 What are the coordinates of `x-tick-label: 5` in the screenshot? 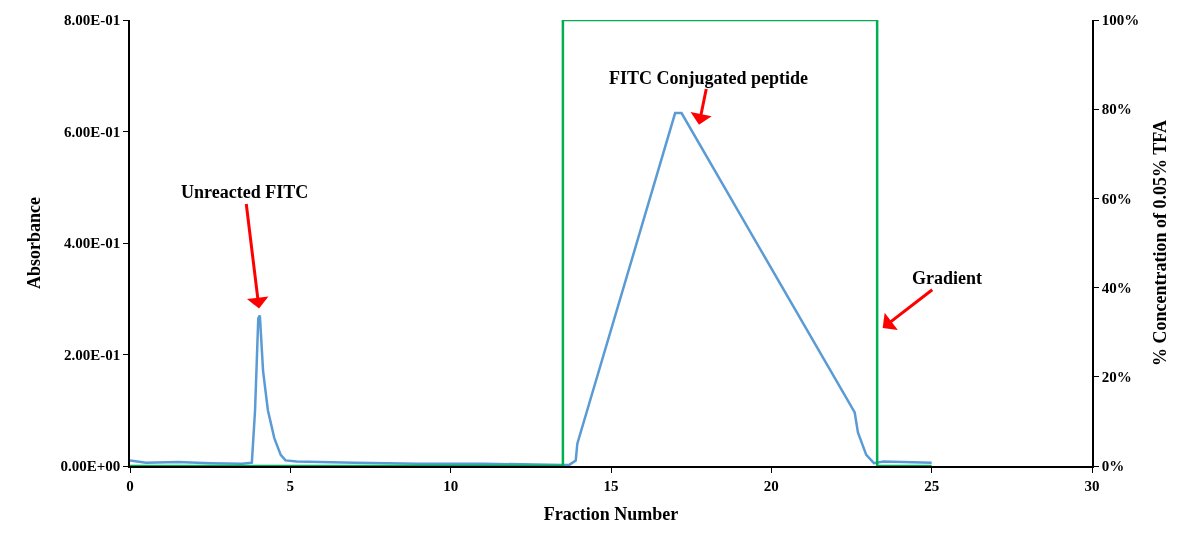 It's located at (290, 485).